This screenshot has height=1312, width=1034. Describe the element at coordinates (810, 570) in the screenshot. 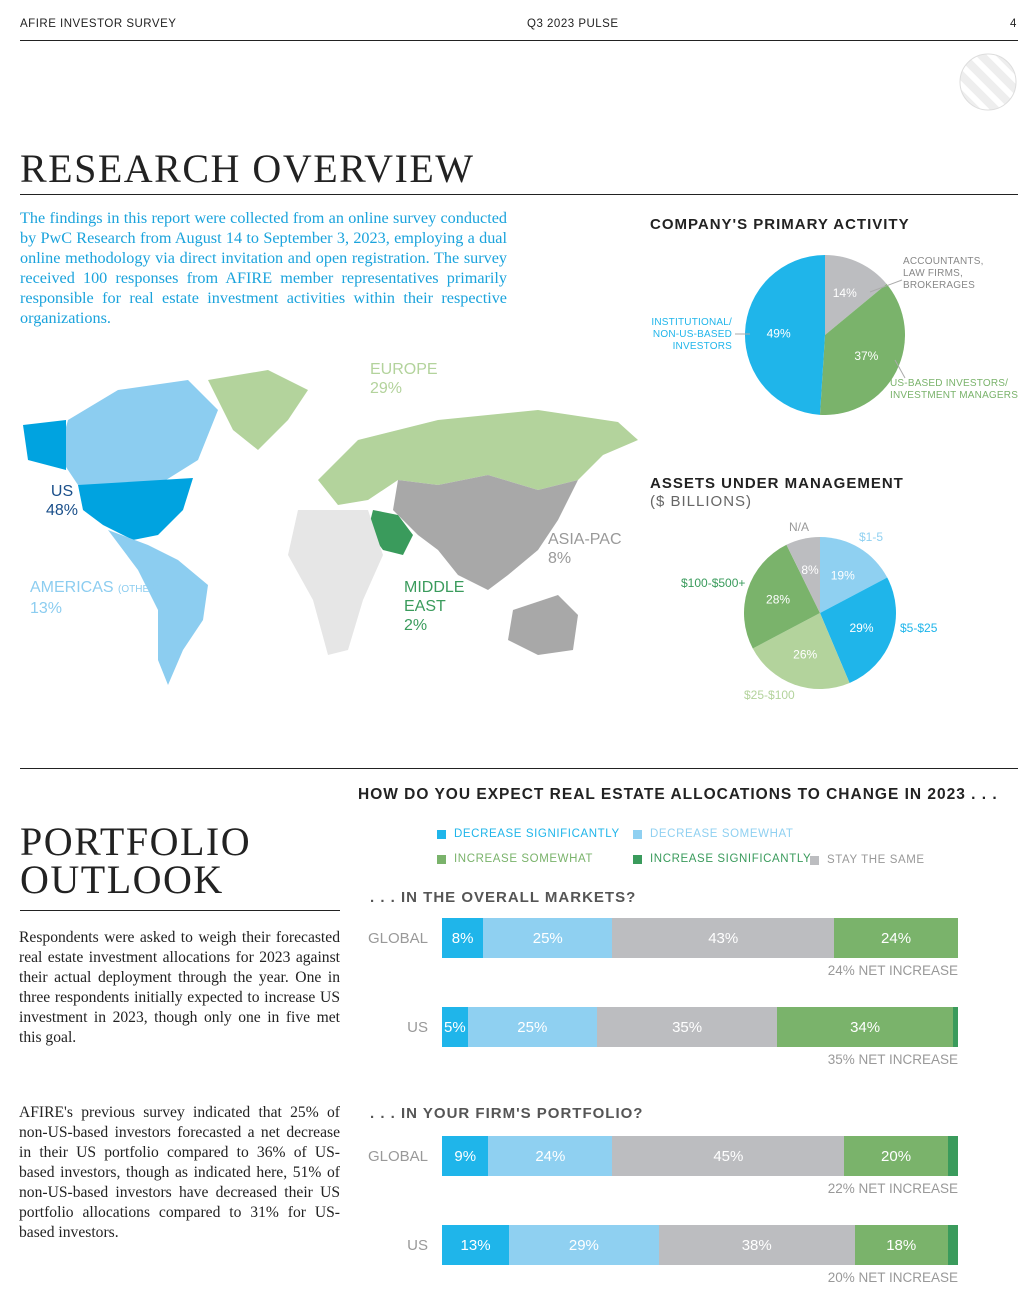

I see `pie-data-label: 8%` at that location.